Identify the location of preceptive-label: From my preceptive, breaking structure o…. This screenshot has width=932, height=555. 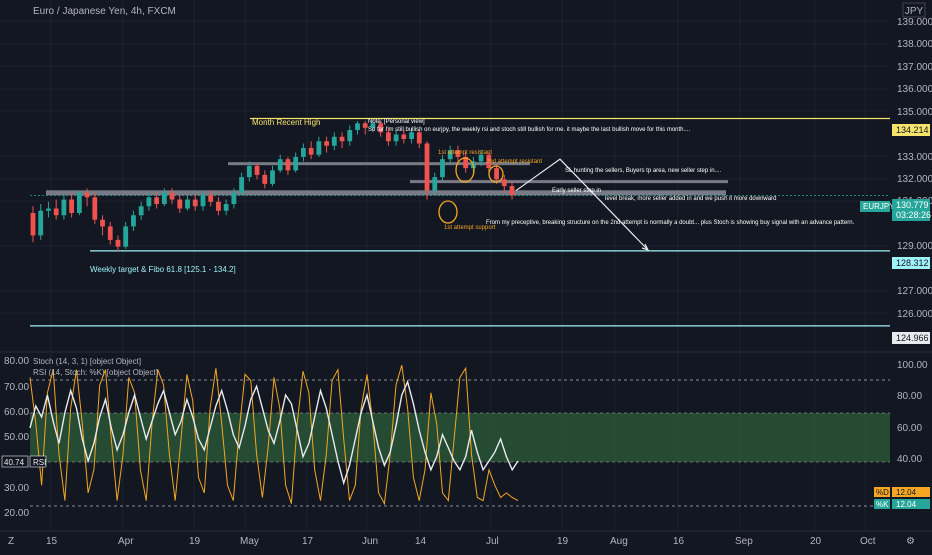
(670, 223).